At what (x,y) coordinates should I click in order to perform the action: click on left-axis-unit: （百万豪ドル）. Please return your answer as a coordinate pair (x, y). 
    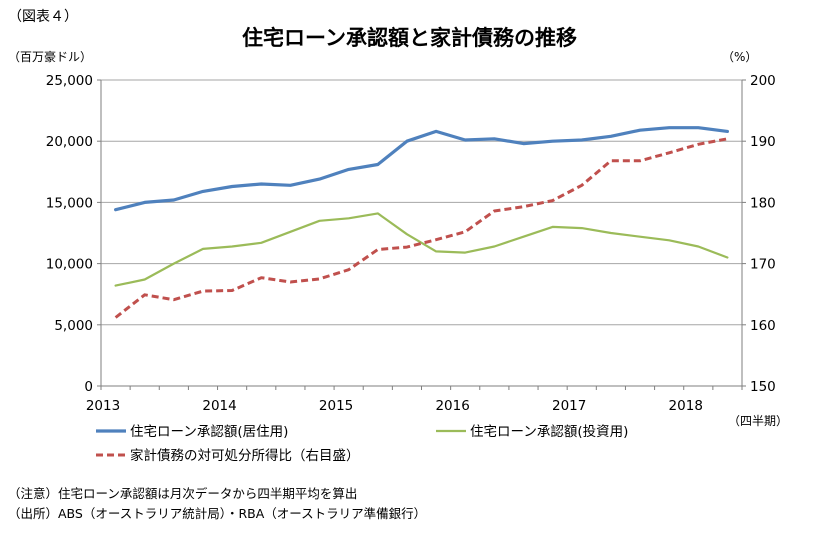
    Looking at the image, I should click on (50, 57).